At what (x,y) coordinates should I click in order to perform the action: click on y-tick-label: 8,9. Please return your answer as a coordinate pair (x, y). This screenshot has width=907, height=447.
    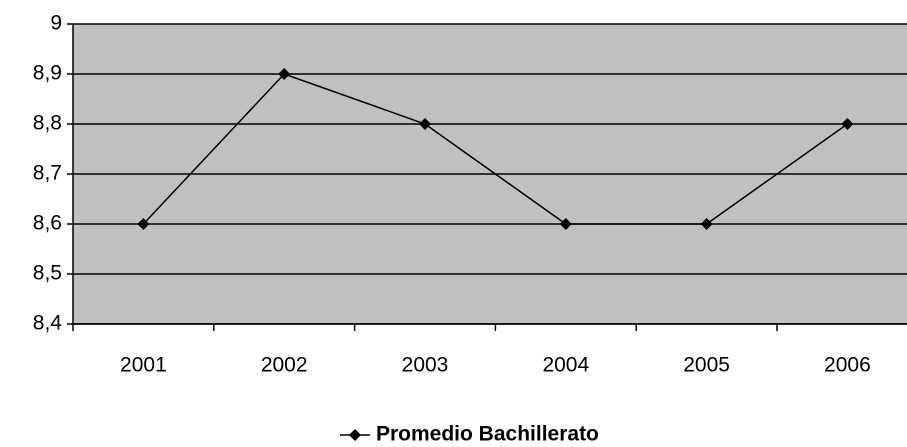
    Looking at the image, I should click on (47, 73).